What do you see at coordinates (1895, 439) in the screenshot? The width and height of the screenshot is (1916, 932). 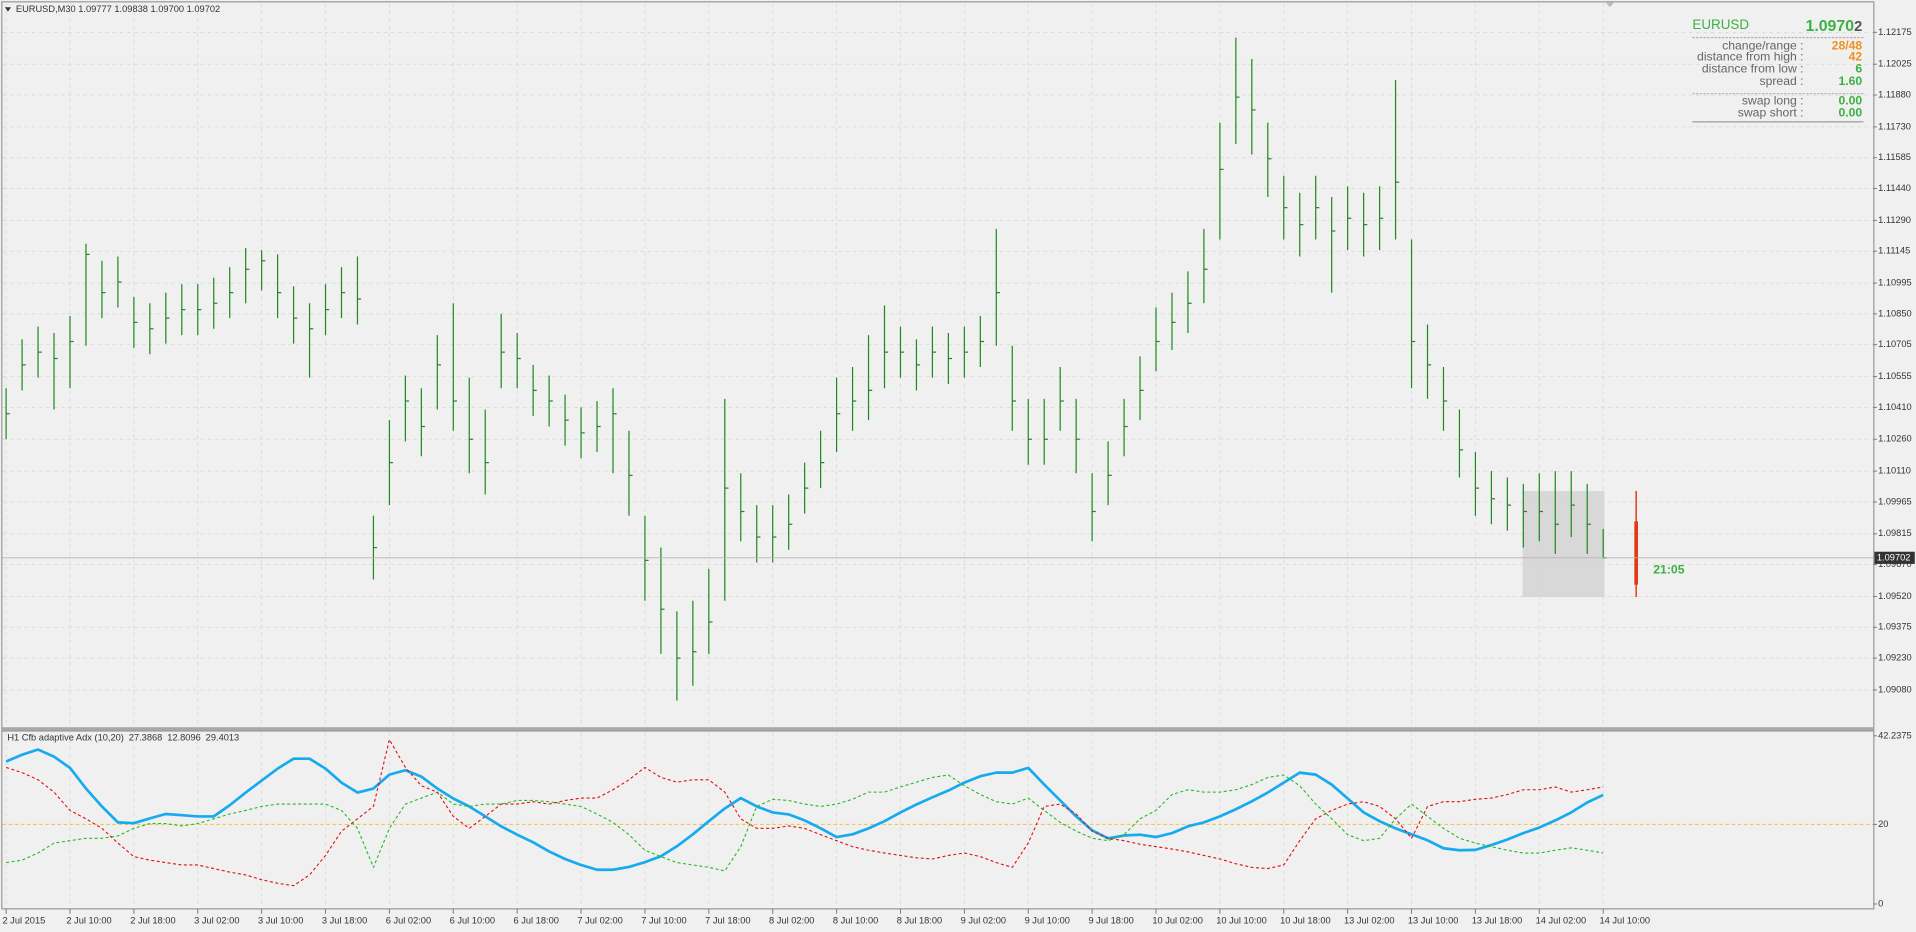 I see `y-tick-label: 1.10260` at bounding box center [1895, 439].